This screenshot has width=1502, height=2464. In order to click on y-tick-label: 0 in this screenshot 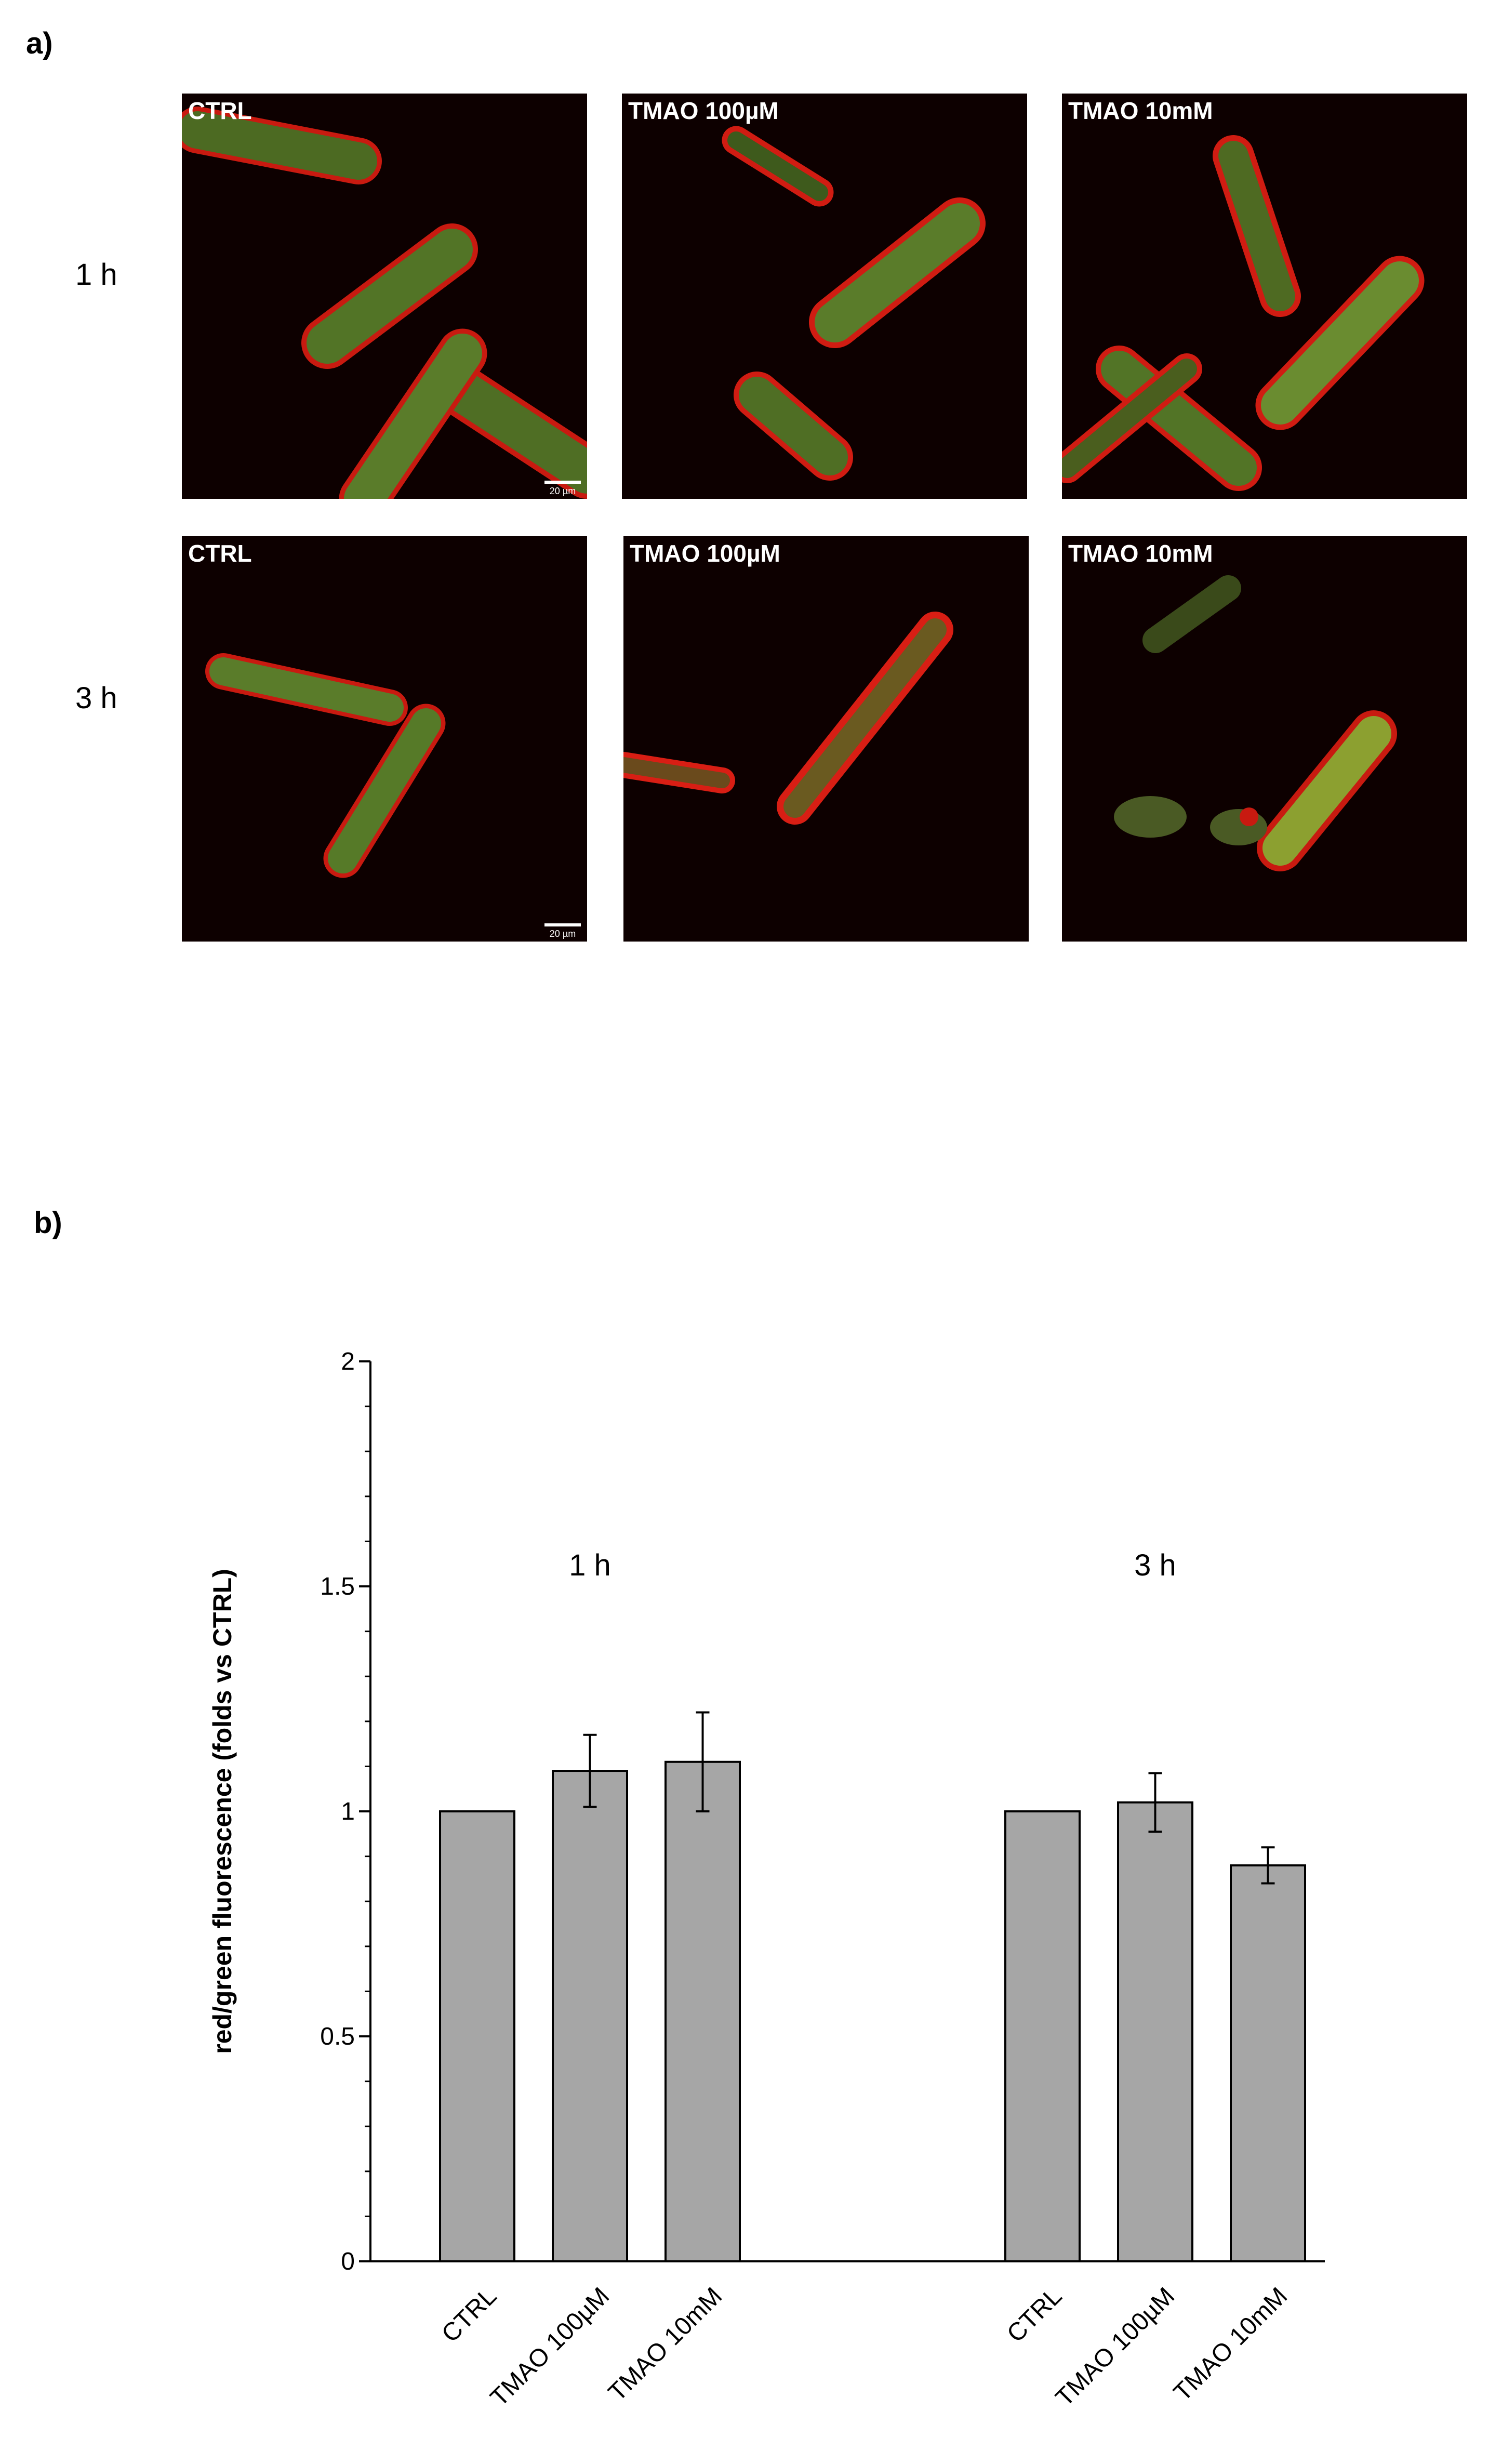, I will do `click(348, 2261)`.